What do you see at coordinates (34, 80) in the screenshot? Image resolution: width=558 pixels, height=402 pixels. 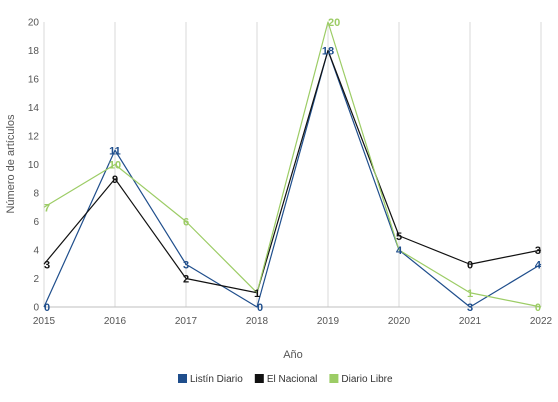 I see `y-tick-label: 16` at bounding box center [34, 80].